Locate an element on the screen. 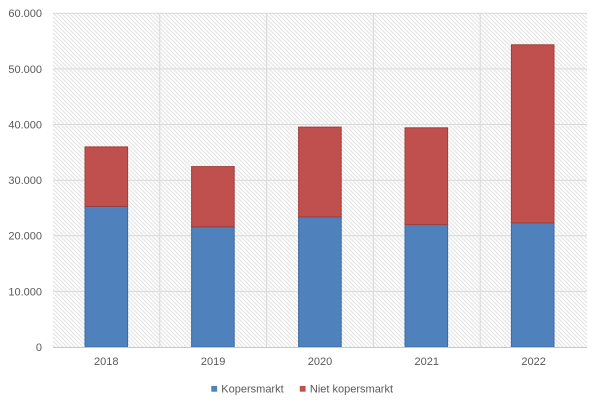  svg-text: Kopersmarkt is located at coordinates (252, 390).